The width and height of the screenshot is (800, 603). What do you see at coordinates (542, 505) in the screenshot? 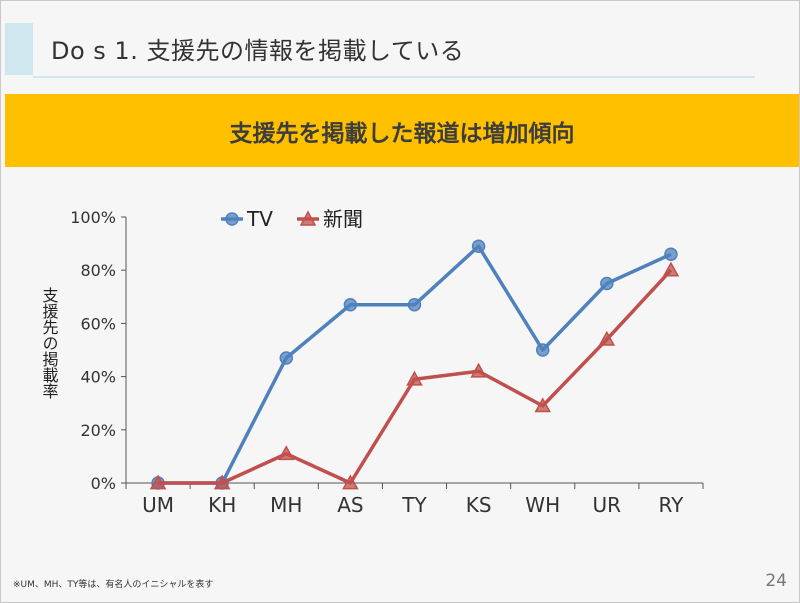
I see `x-tick-label: WH` at bounding box center [542, 505].